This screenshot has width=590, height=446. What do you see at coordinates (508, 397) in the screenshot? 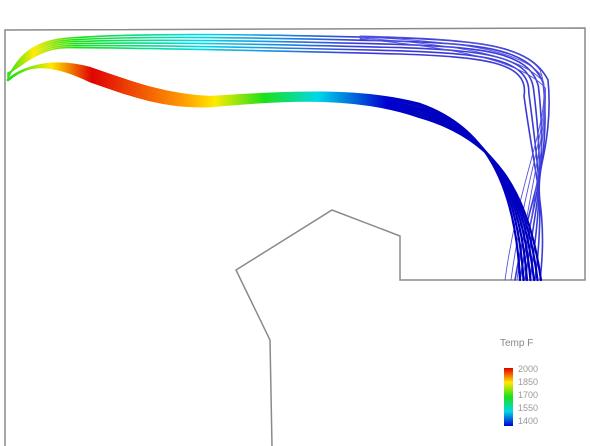
I see `legend-color-bar` at bounding box center [508, 397].